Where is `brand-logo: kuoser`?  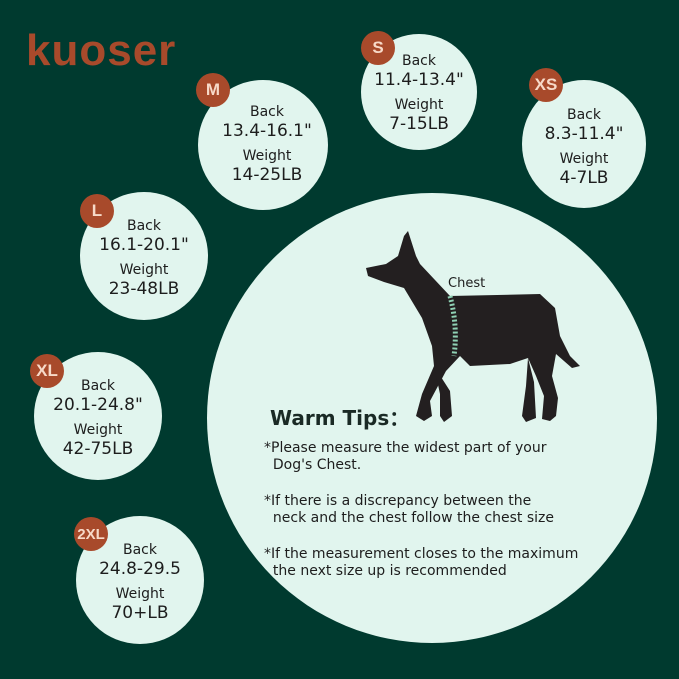 brand-logo: kuoser is located at coordinates (101, 50).